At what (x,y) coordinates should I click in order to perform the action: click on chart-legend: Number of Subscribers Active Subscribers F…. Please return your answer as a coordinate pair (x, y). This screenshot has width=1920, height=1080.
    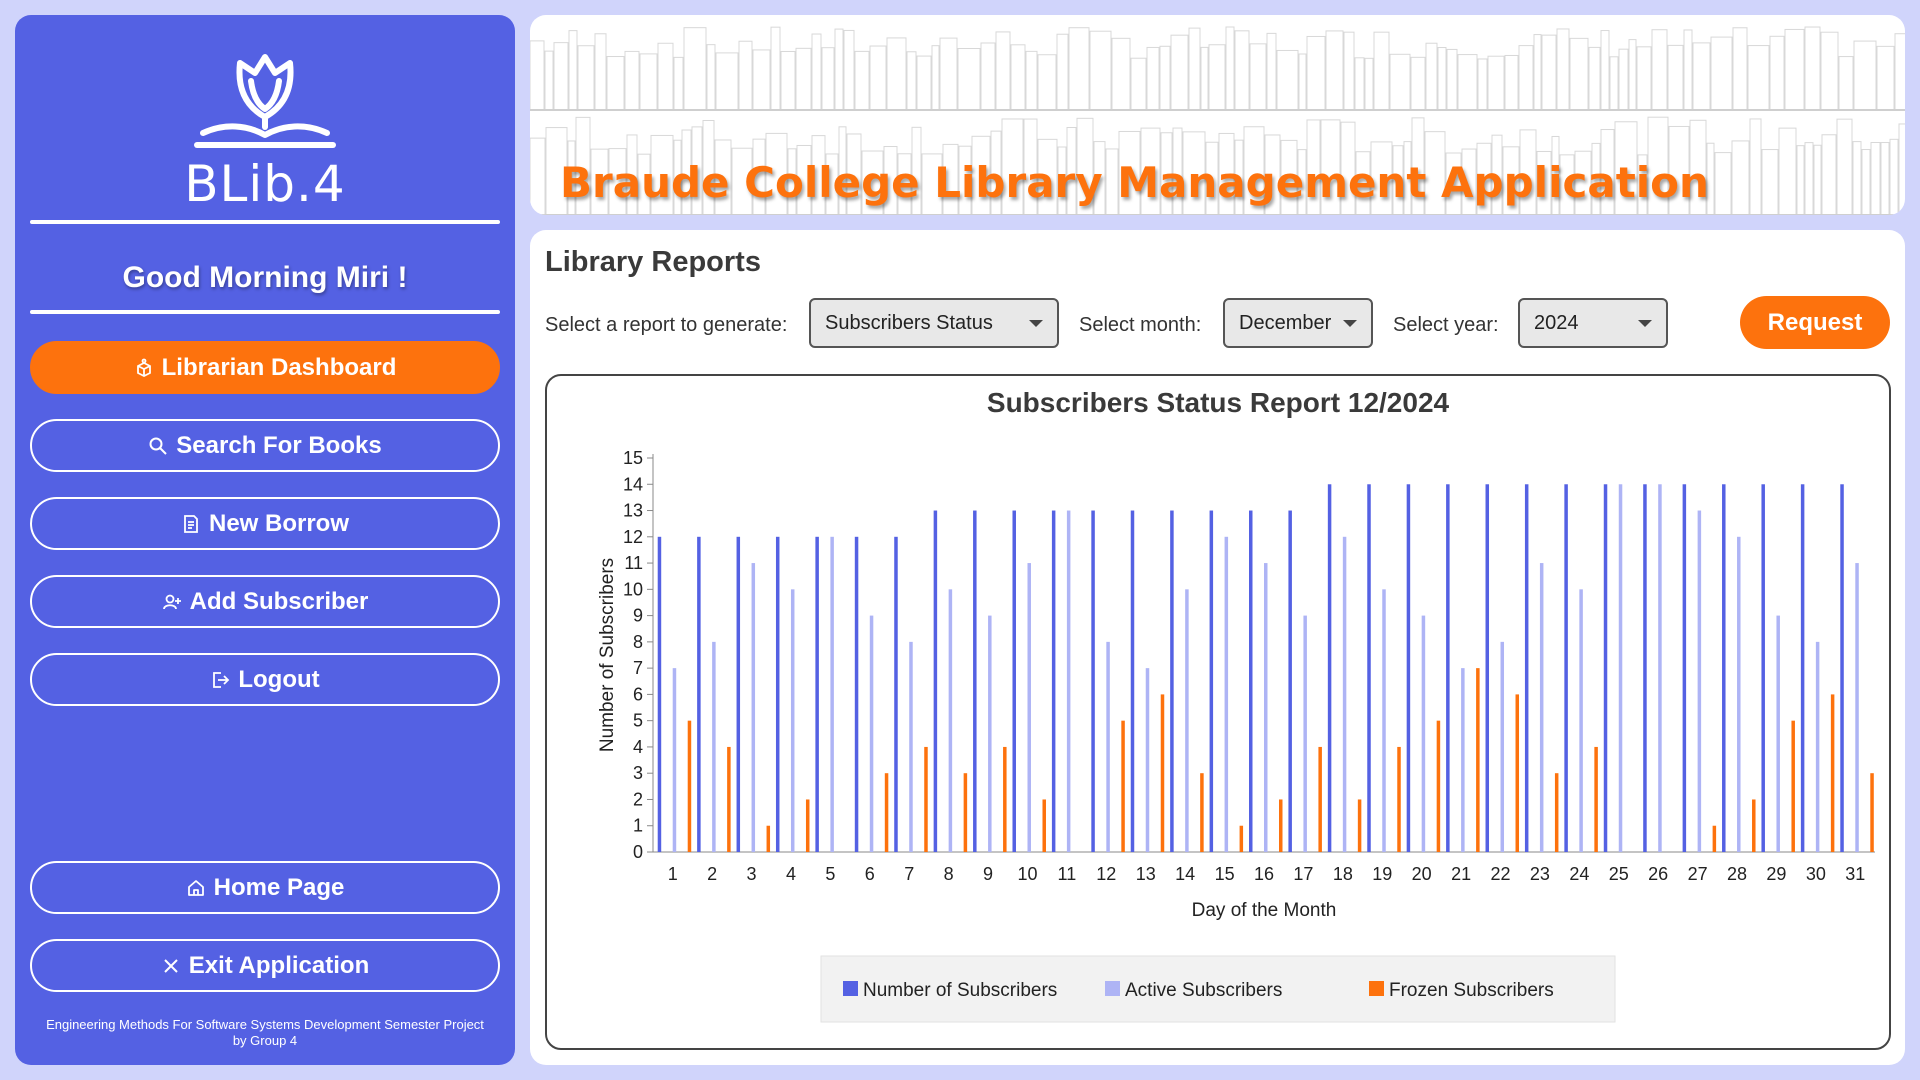
    Looking at the image, I should click on (1218, 989).